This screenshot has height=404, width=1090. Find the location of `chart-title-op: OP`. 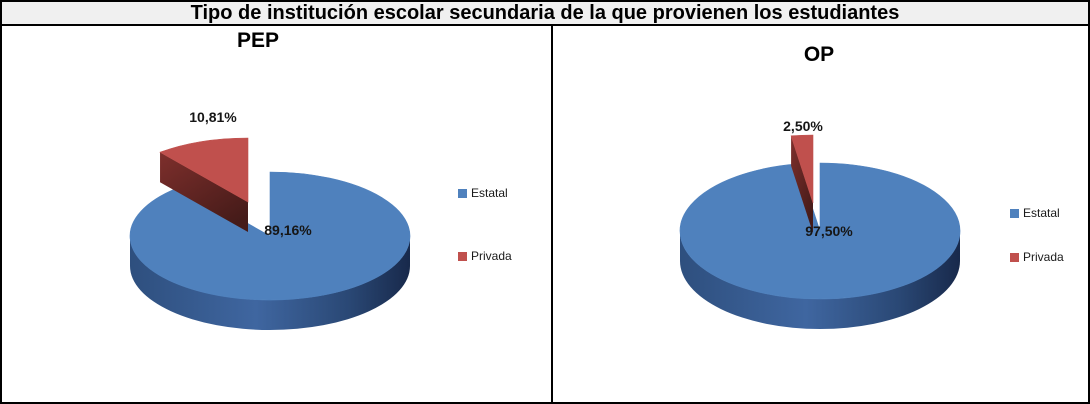

chart-title-op: OP is located at coordinates (819, 54).